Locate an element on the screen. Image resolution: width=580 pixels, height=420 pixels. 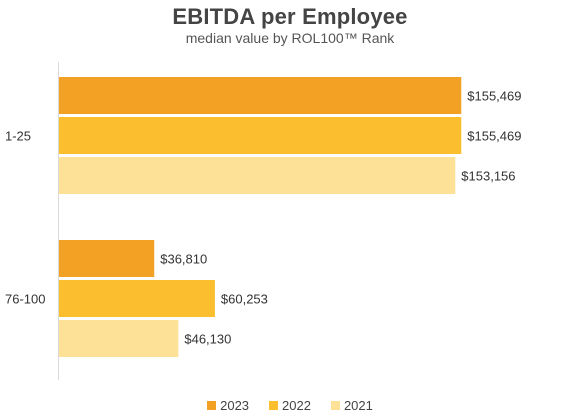
chart-title: EBITDA per Employee is located at coordinates (290, 16).